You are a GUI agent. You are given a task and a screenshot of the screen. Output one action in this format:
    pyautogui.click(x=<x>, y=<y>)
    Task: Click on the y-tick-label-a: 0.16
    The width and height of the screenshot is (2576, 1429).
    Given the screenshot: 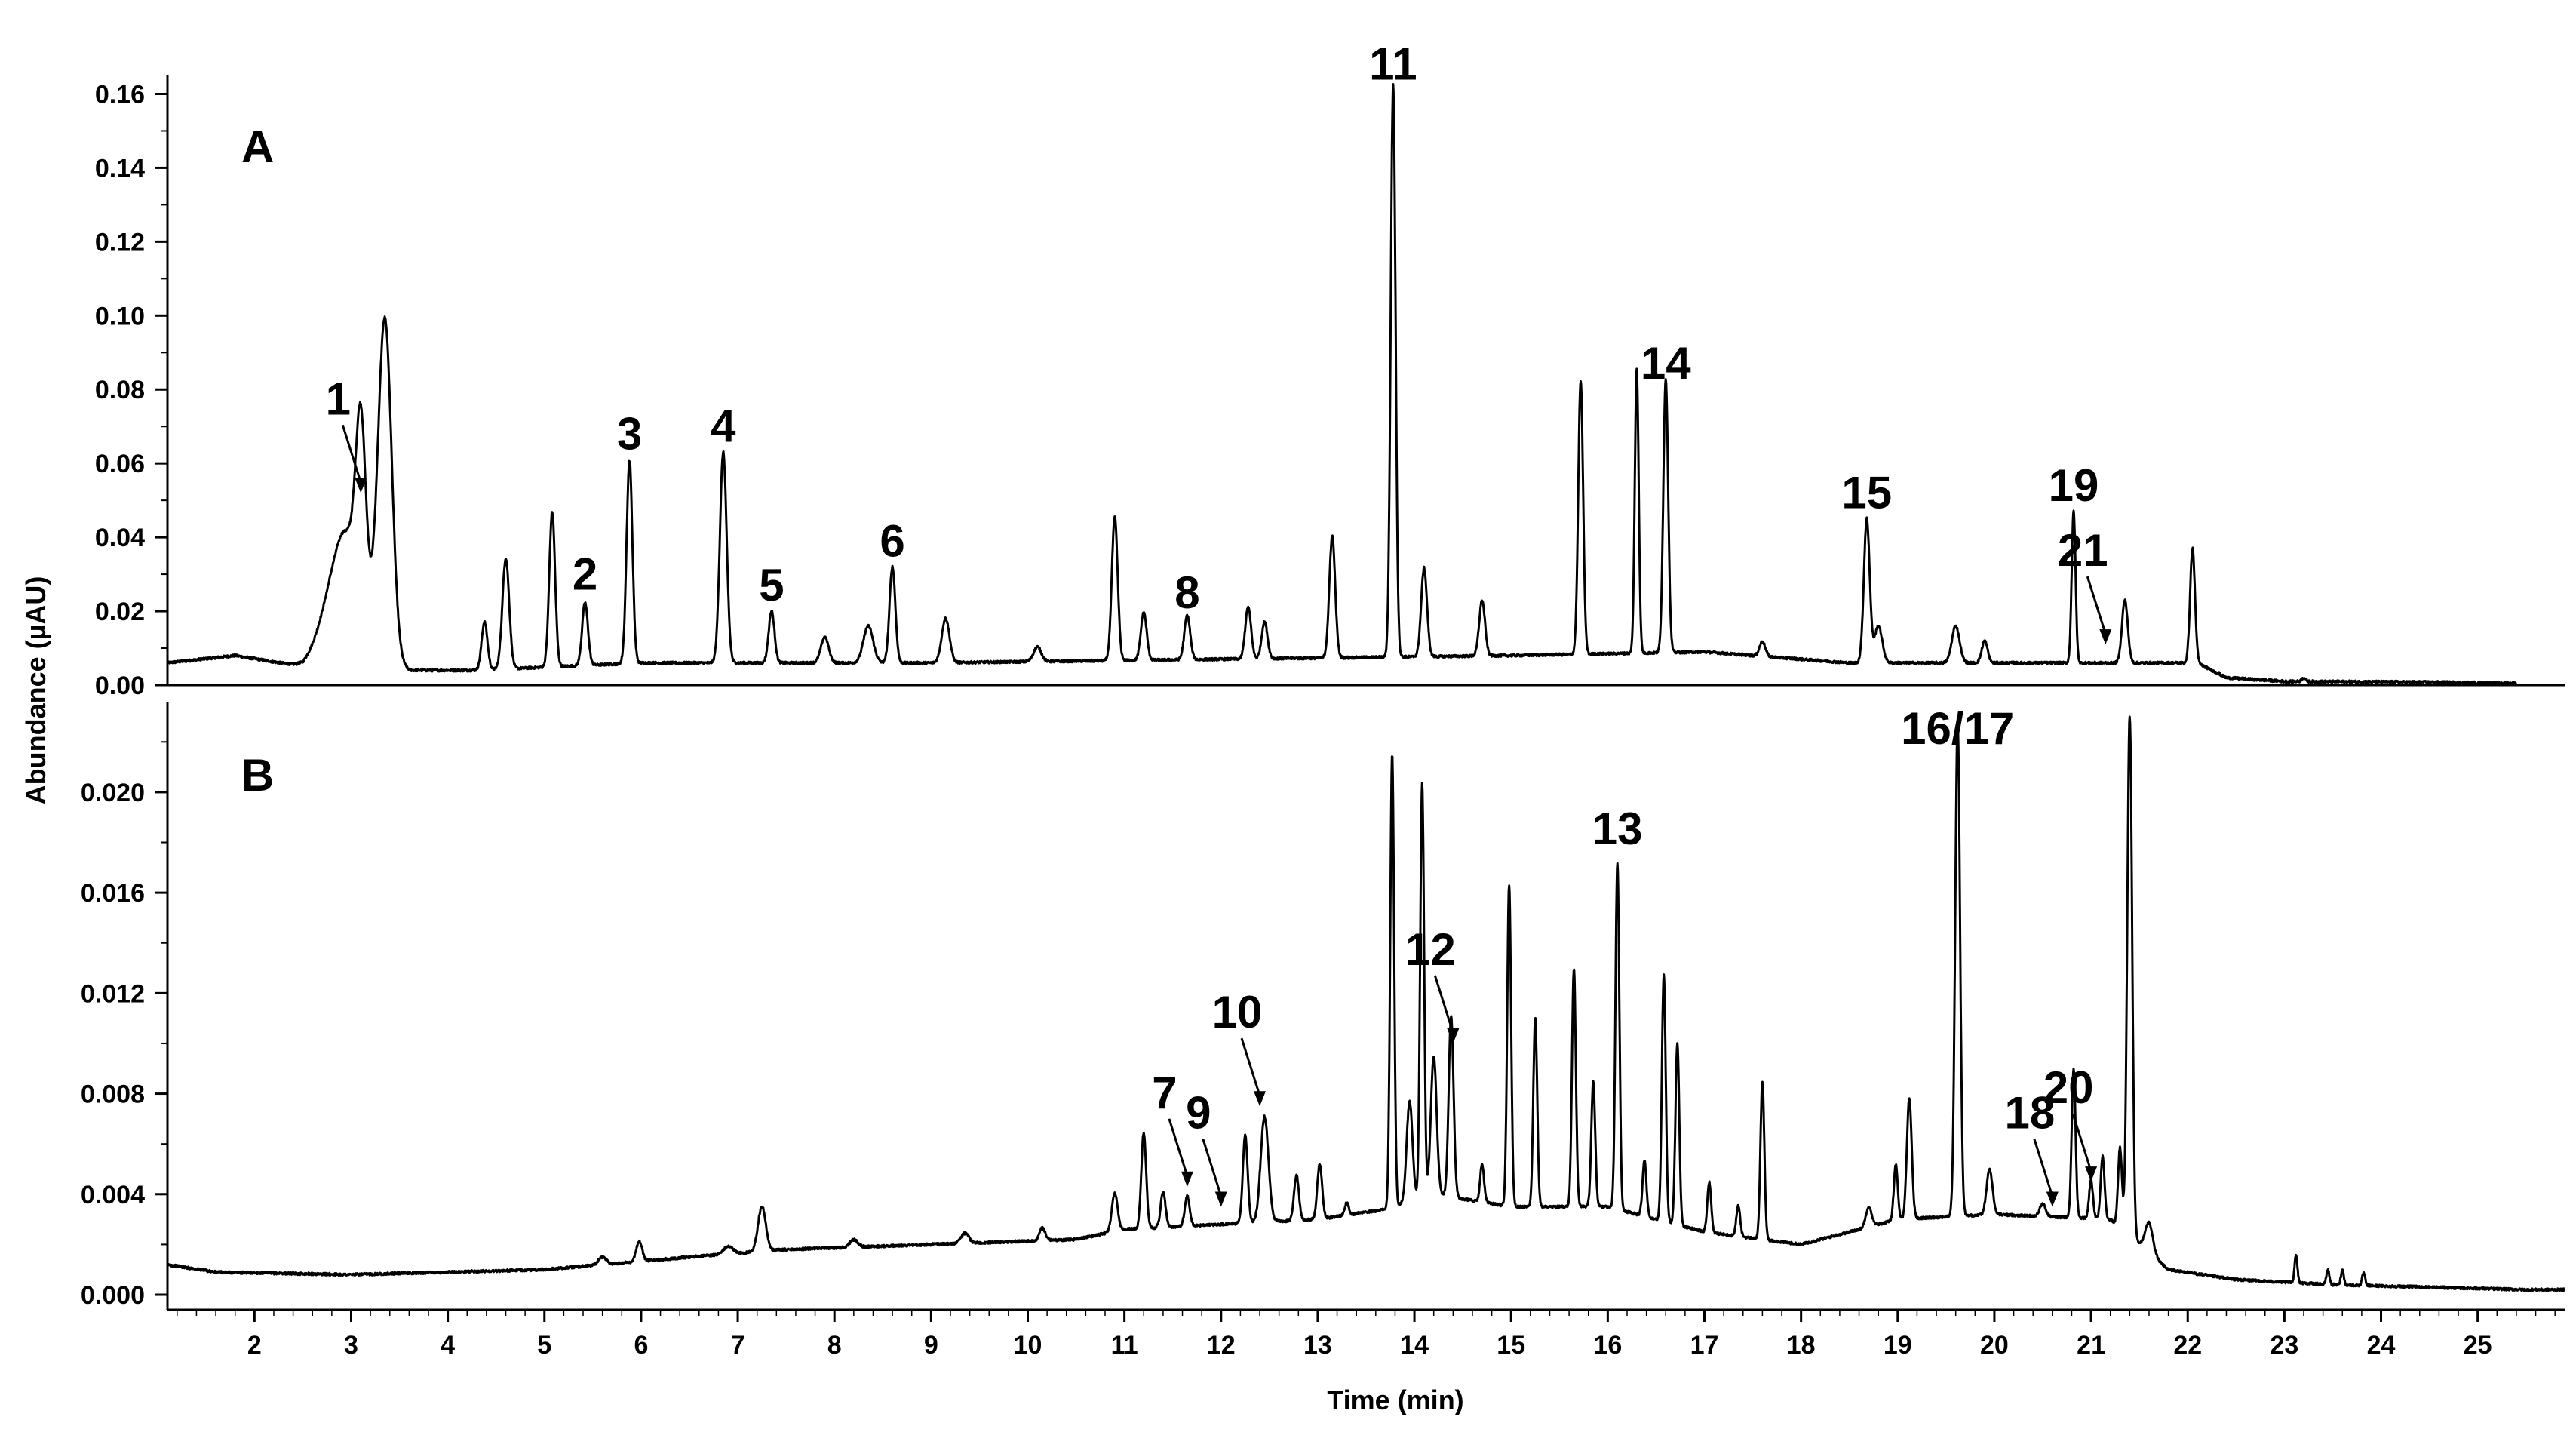 What is the action you would take?
    pyautogui.click(x=120, y=94)
    